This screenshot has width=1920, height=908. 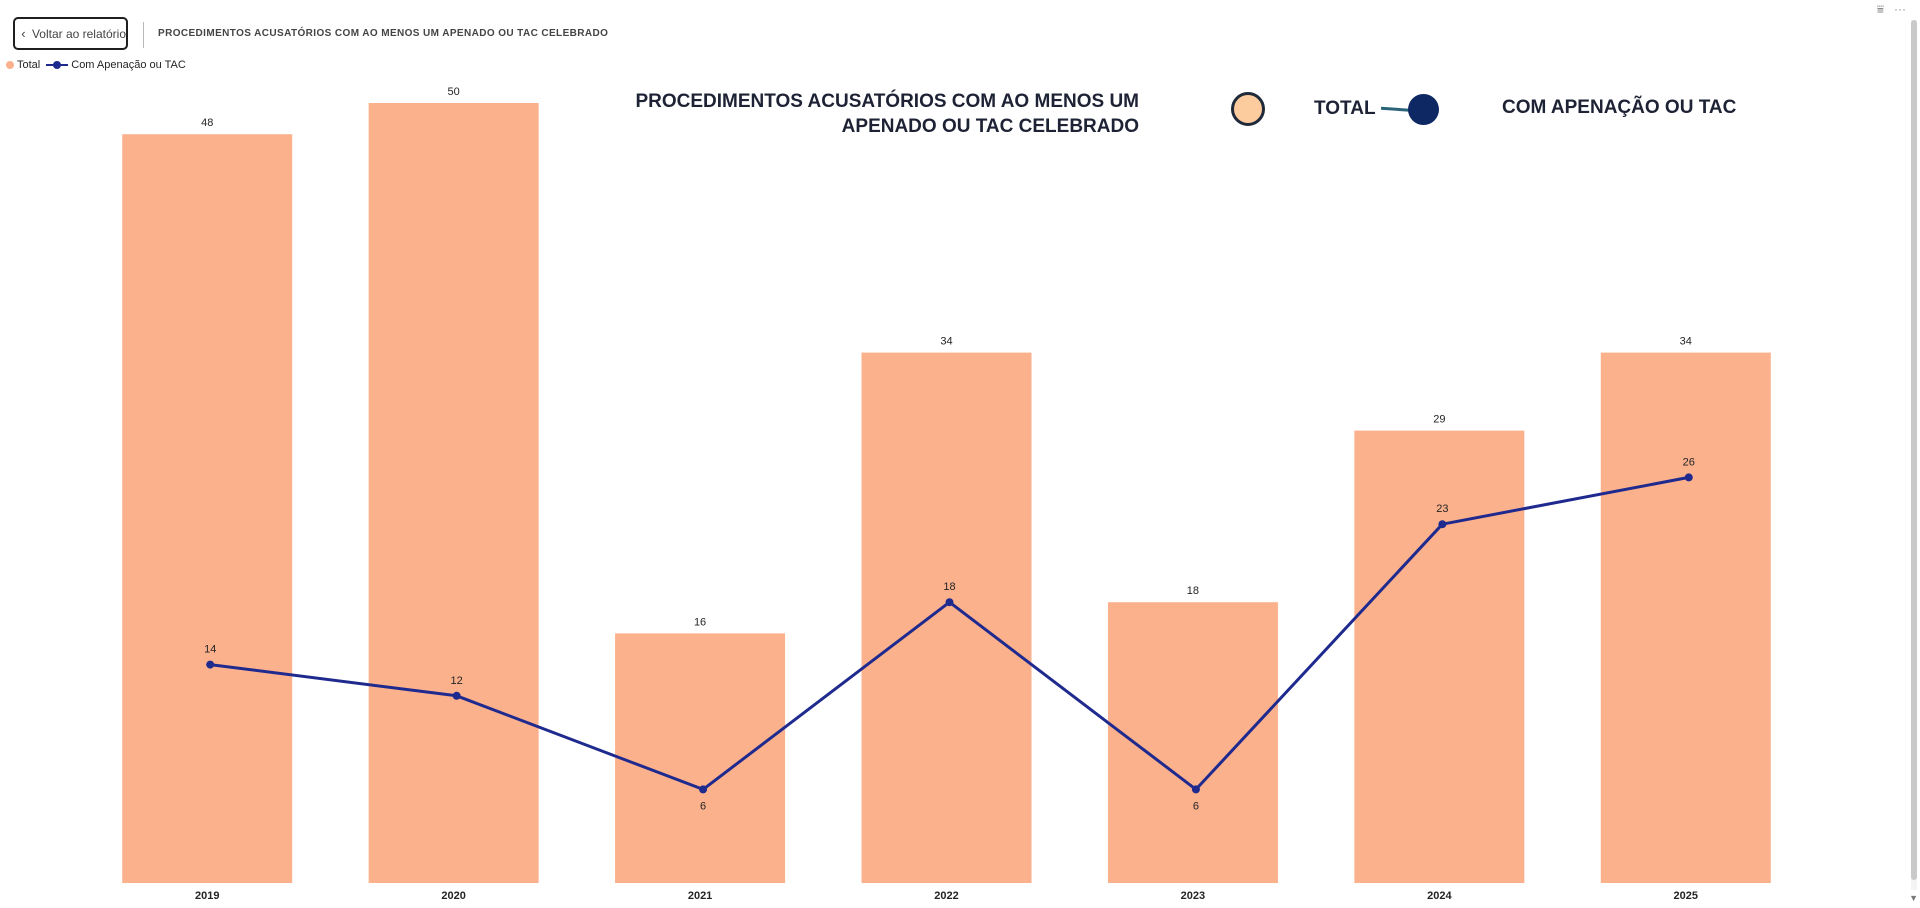 What do you see at coordinates (453, 896) in the screenshot?
I see `x-tick-2020: 2020` at bounding box center [453, 896].